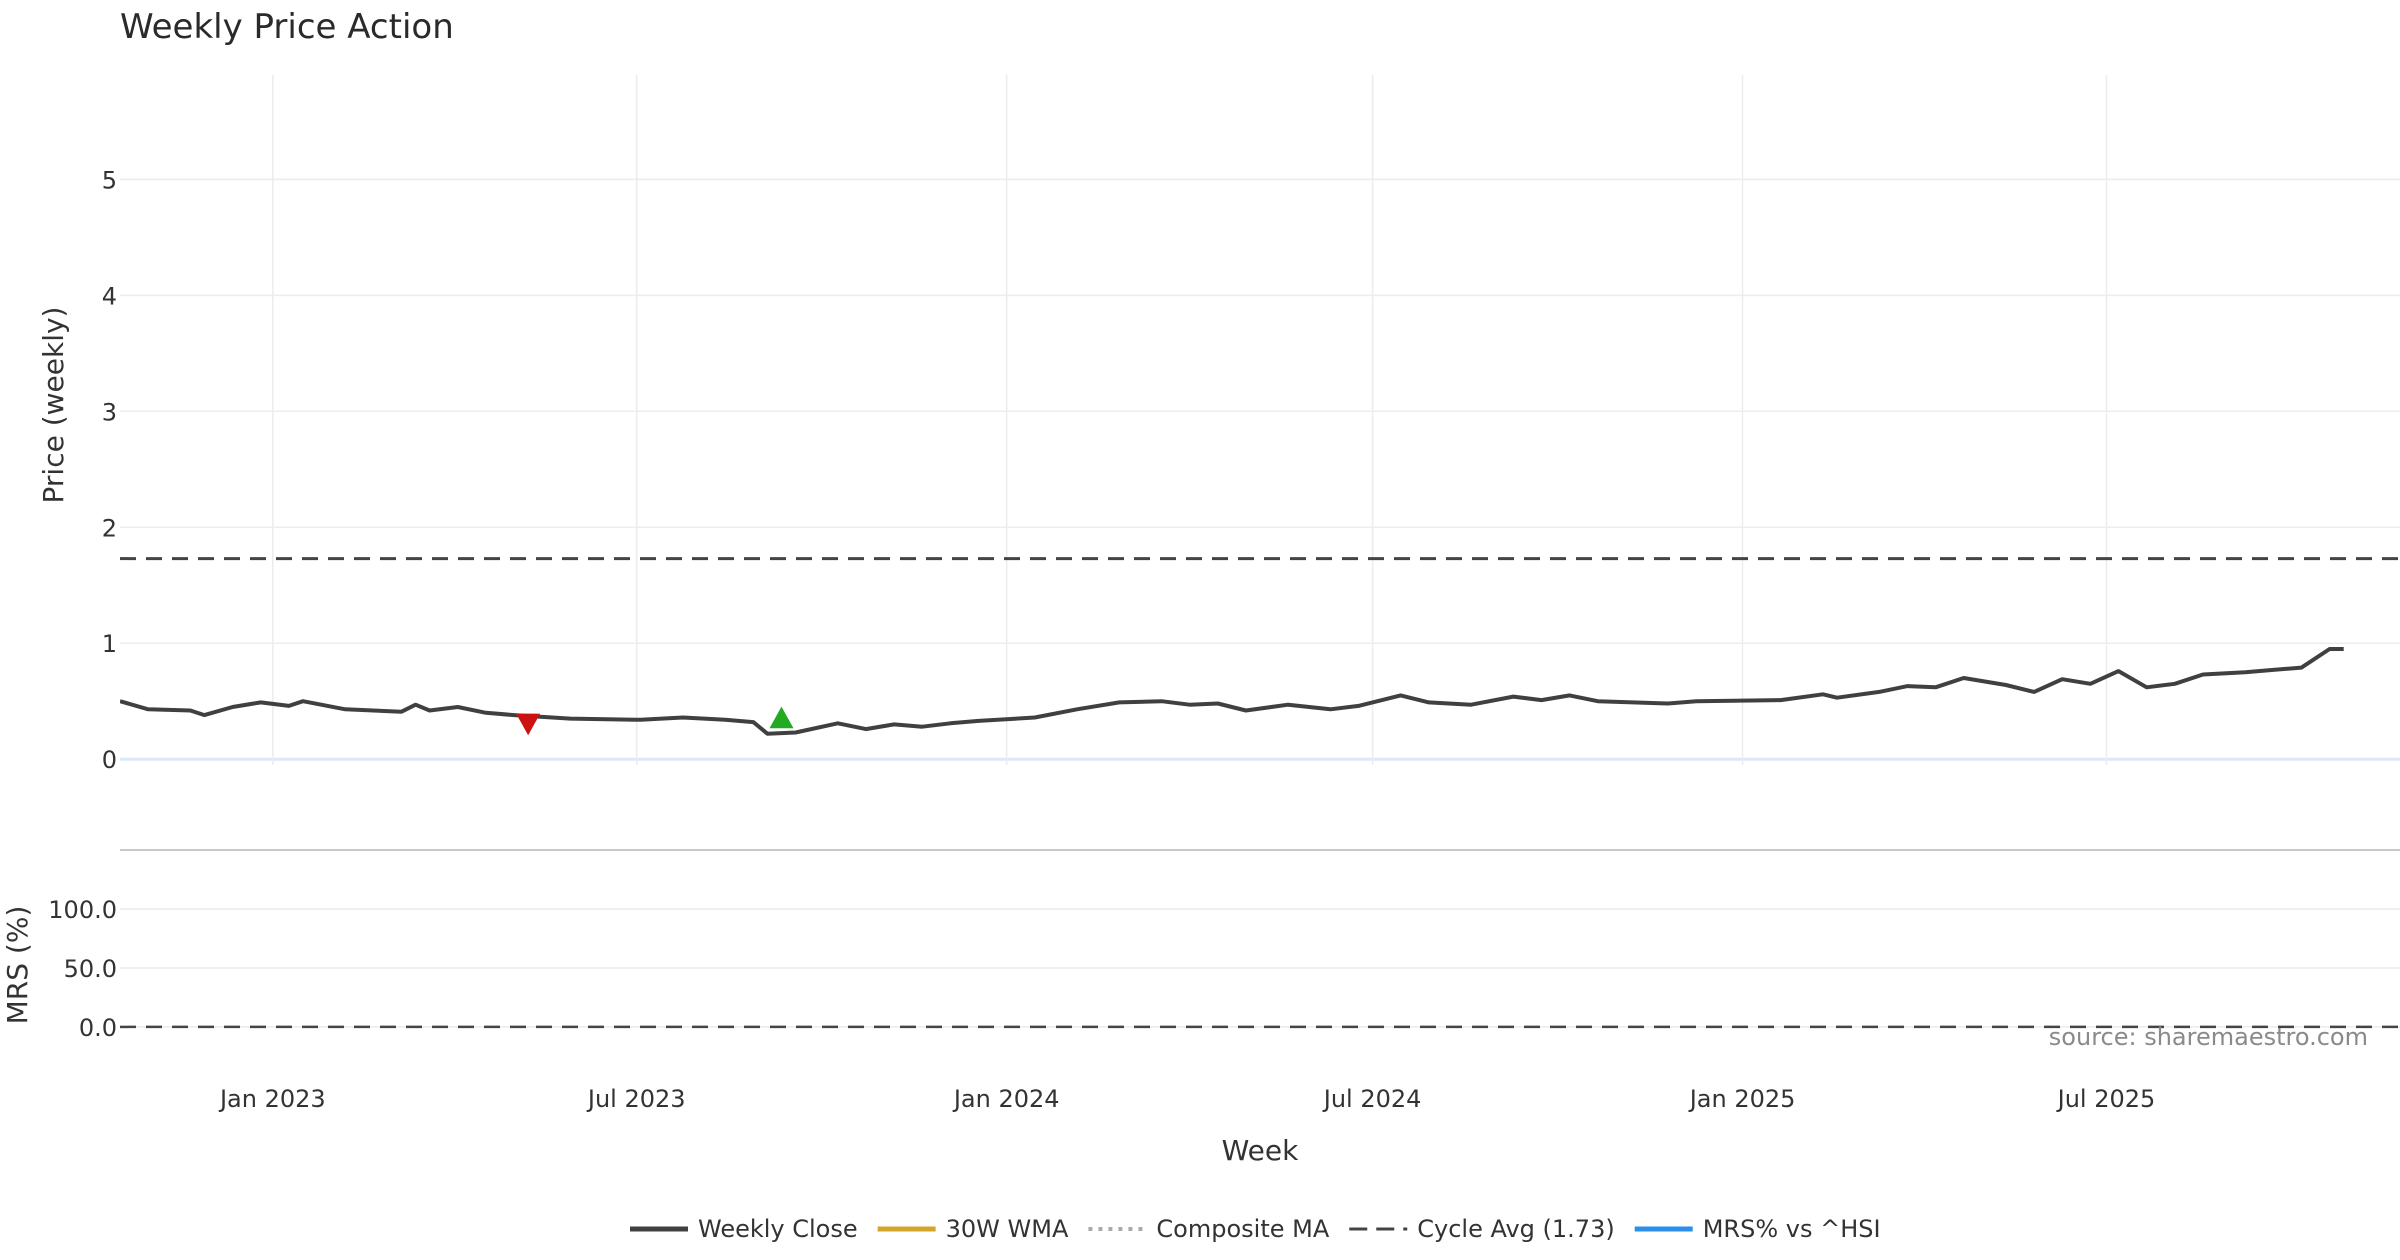 Image resolution: width=2400 pixels, height=1260 pixels. I want to click on sell-signal-marker, so click(528, 724).